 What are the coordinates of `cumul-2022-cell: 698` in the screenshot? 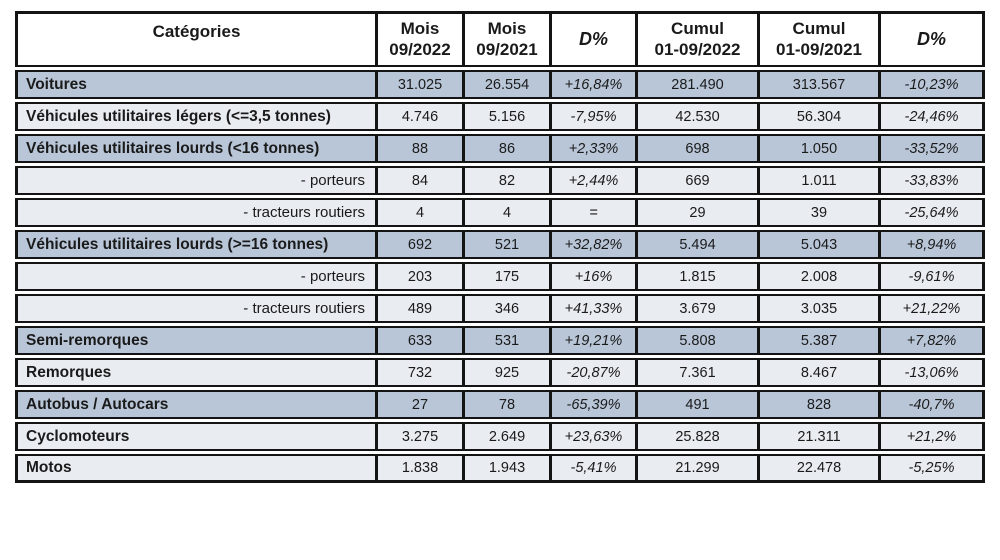 It's located at (696, 148).